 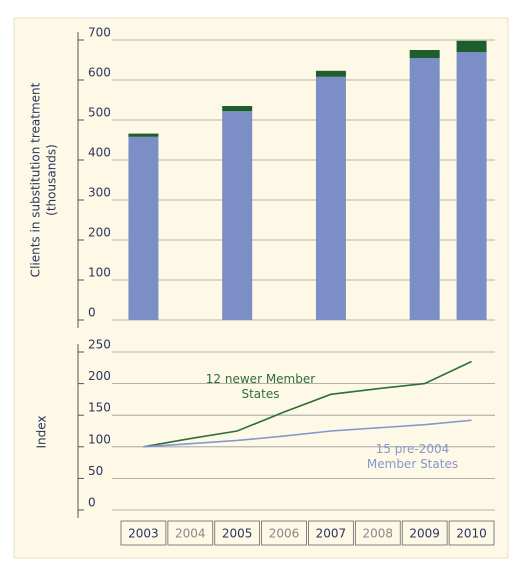 I want to click on x-tick-label: 2005, so click(x=237, y=534).